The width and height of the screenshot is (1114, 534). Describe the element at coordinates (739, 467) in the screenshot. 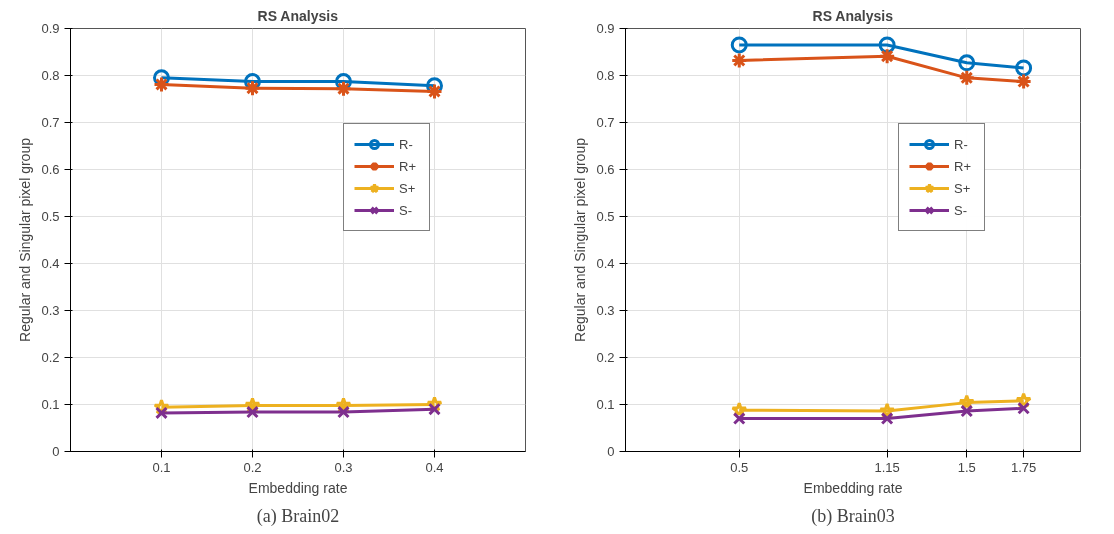

I see `x-tick-label: 0.5` at that location.